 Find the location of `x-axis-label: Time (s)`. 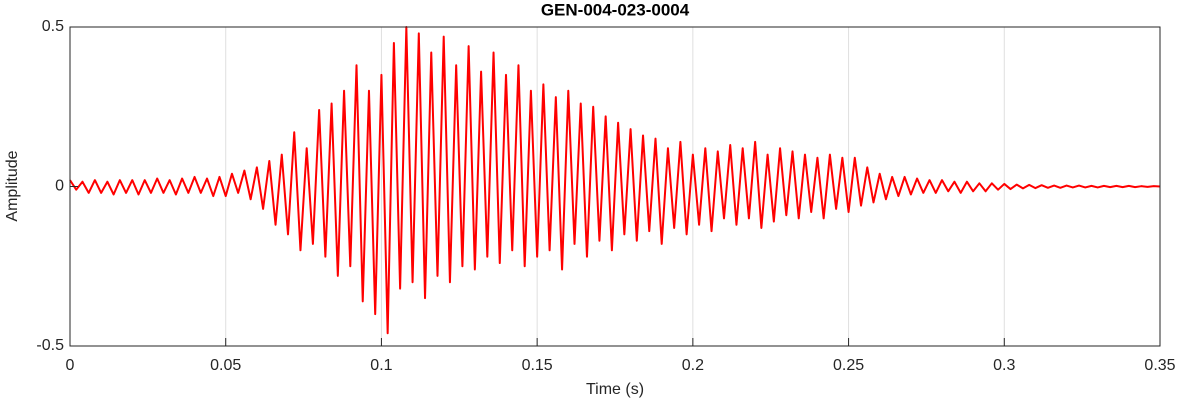

x-axis-label: Time (s) is located at coordinates (615, 389).